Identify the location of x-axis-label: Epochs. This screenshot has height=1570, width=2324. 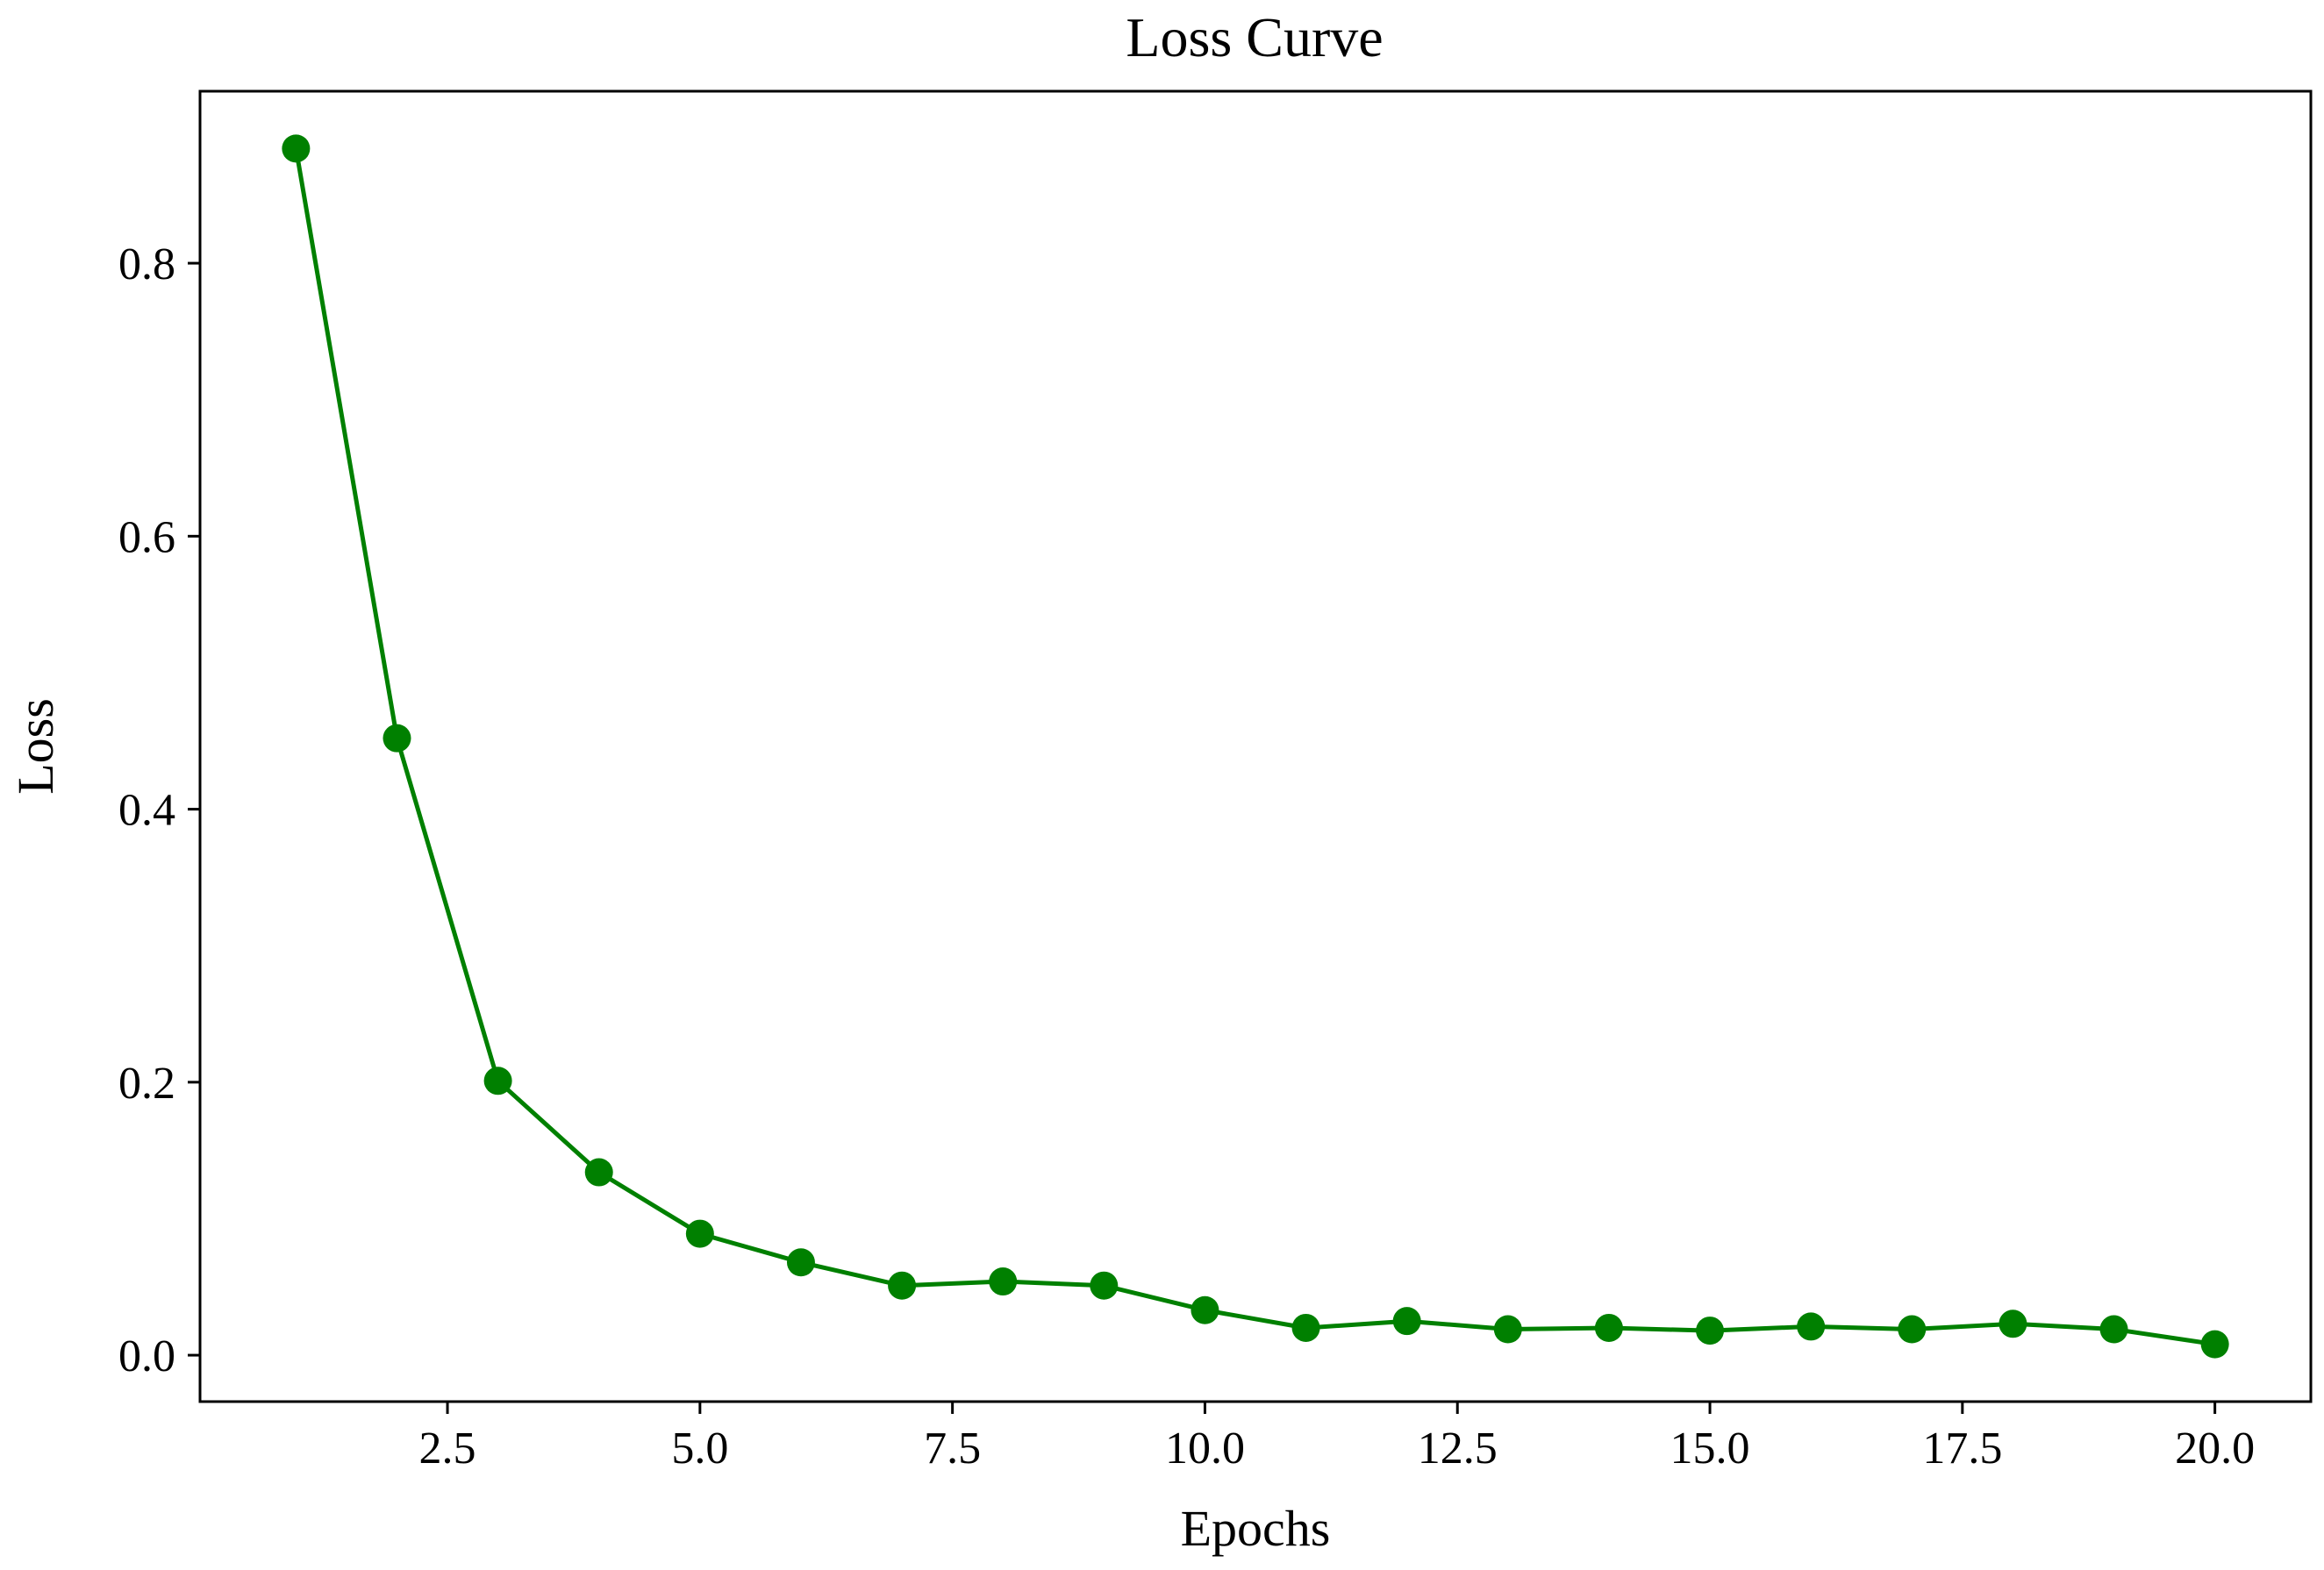
(1256, 1528).